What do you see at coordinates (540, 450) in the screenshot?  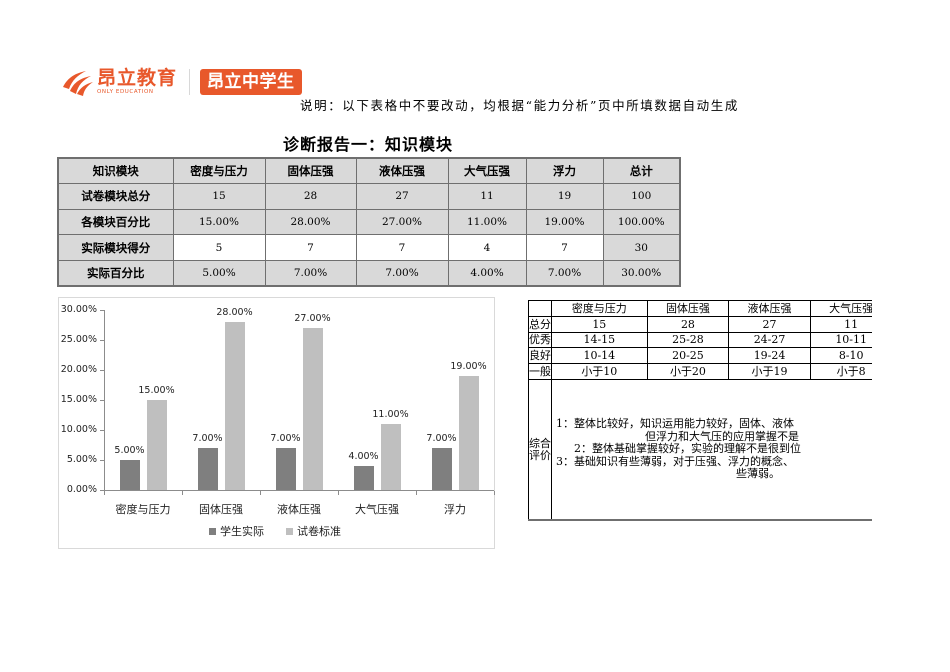 I see `evaluation-label: 综合 评价` at bounding box center [540, 450].